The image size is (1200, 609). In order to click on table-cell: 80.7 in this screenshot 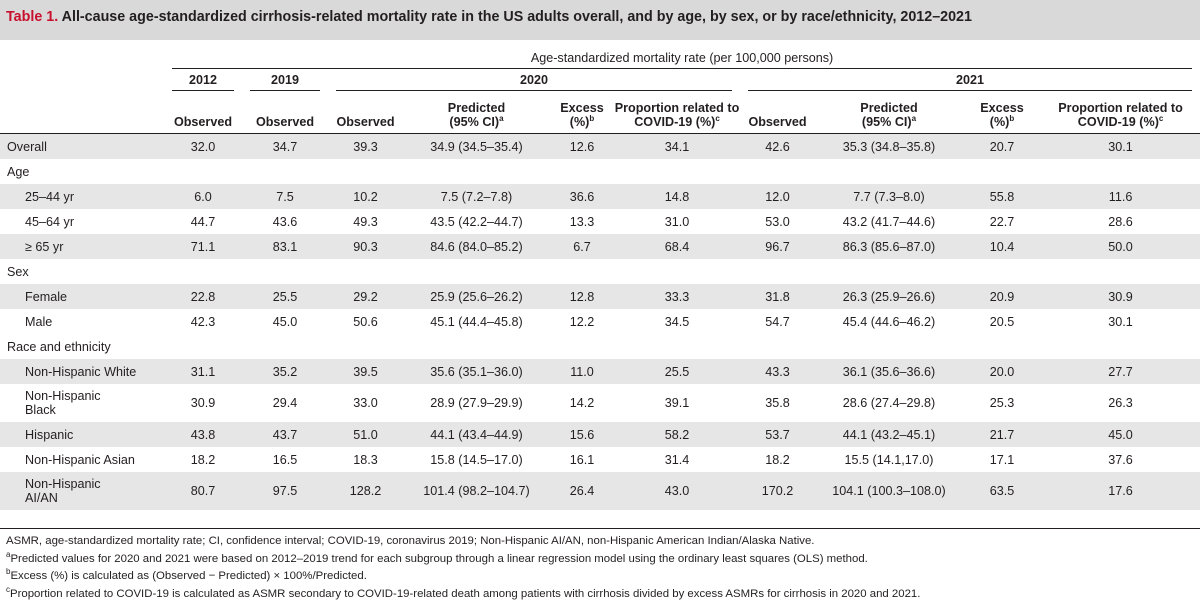, I will do `click(203, 491)`.